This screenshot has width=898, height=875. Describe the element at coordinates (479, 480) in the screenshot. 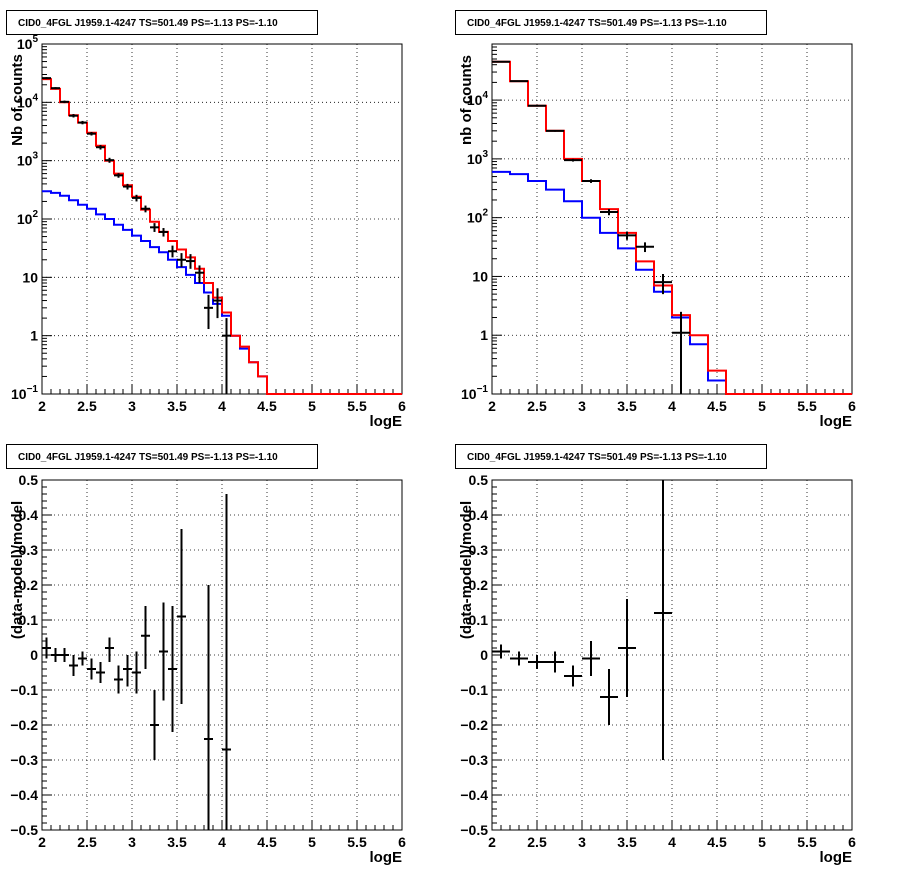

I see `y-tick-label: 0.5` at that location.